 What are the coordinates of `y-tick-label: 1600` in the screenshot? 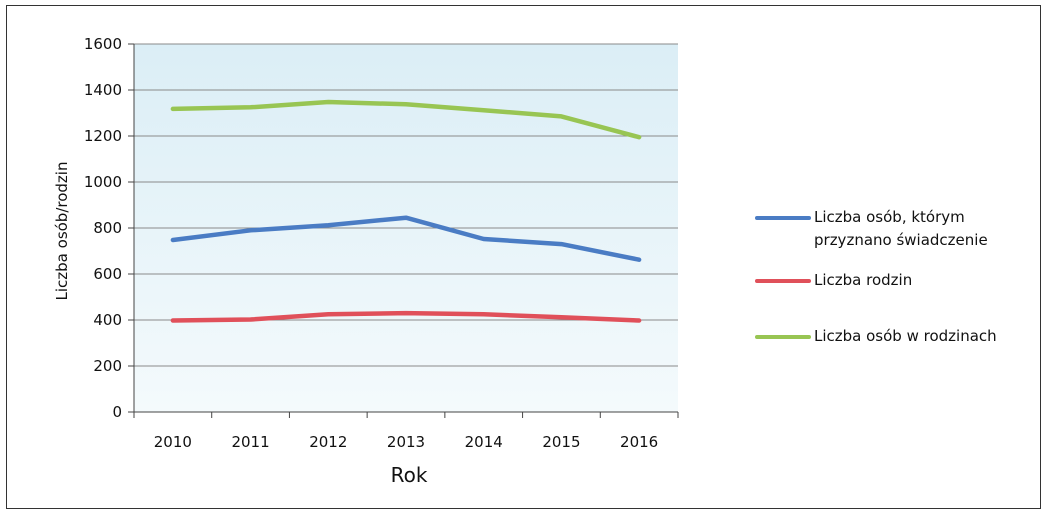 It's located at (103, 44).